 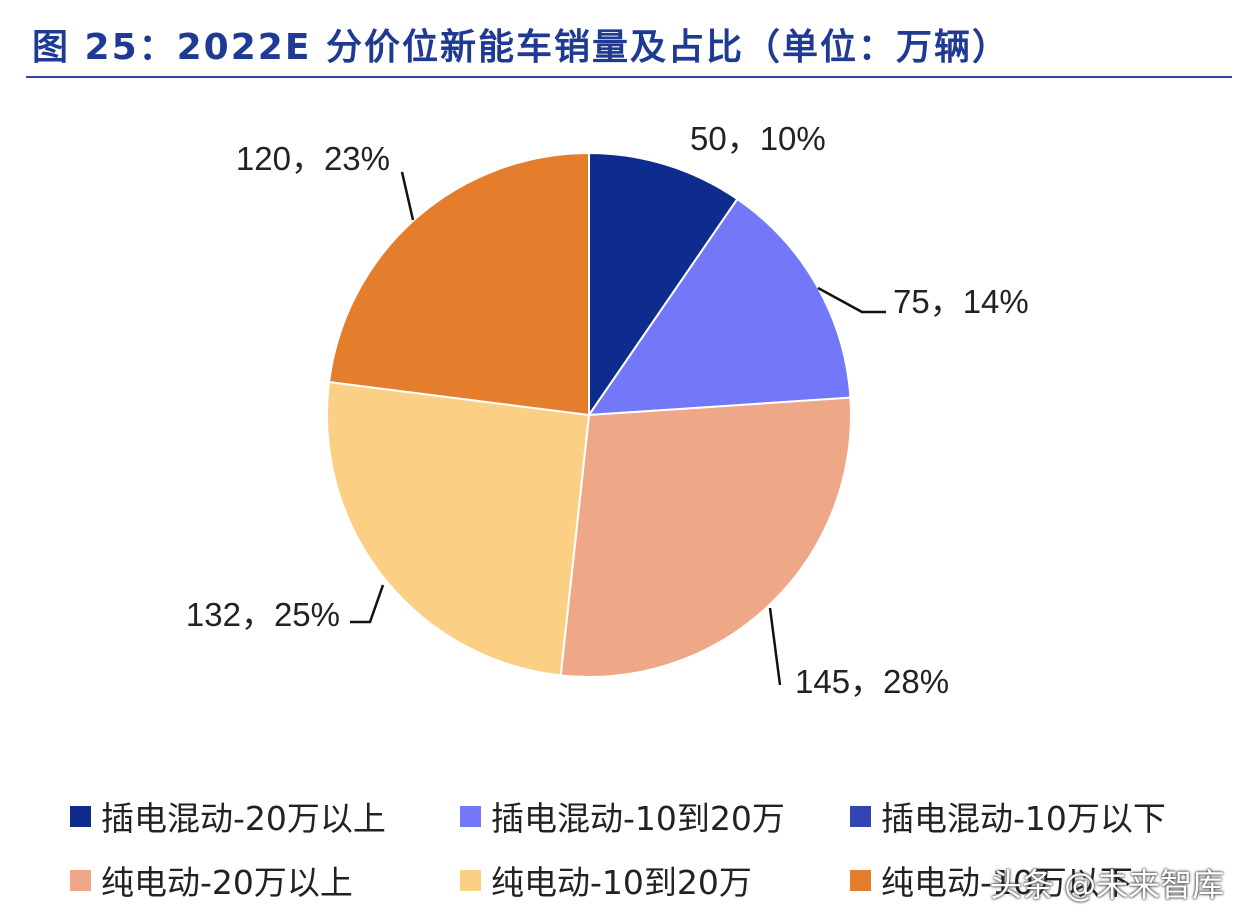 What do you see at coordinates (263, 614) in the screenshot?
I see `data-label-5: 132，25%` at bounding box center [263, 614].